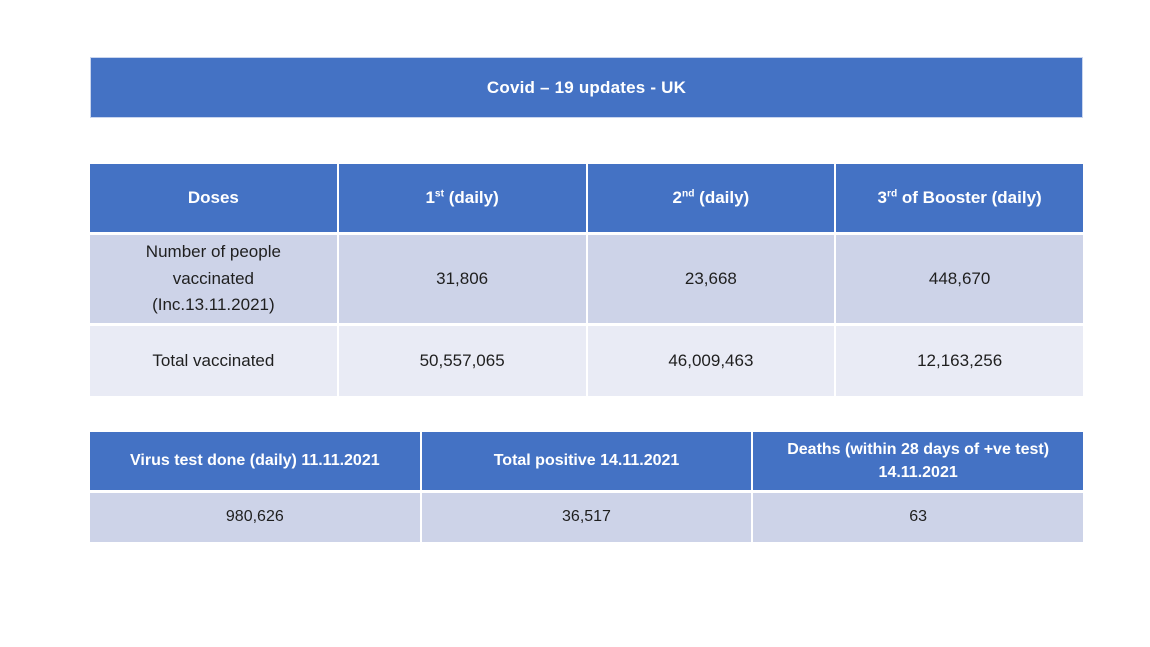 This screenshot has width=1150, height=647. Describe the element at coordinates (255, 461) in the screenshot. I see `summary-header-tests: Virus test done (daily) 11.11.2021` at that location.